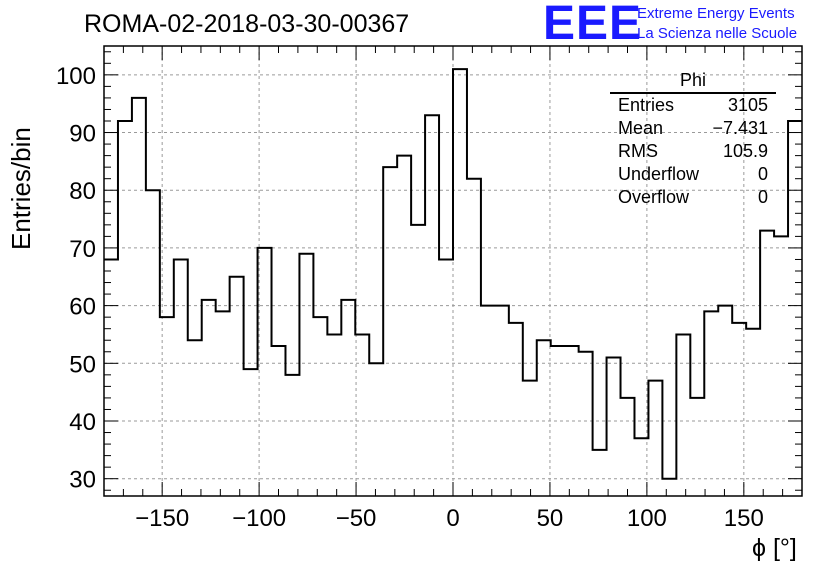 The width and height of the screenshot is (836, 572). What do you see at coordinates (745, 151) in the screenshot?
I see `stats-value: 105.9` at bounding box center [745, 151].